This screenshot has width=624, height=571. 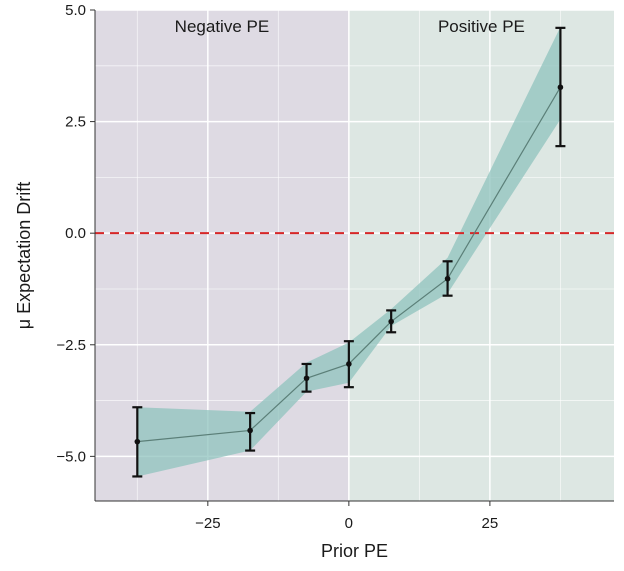 What do you see at coordinates (481, 26) in the screenshot?
I see `region-label-positive: Positive PE` at bounding box center [481, 26].